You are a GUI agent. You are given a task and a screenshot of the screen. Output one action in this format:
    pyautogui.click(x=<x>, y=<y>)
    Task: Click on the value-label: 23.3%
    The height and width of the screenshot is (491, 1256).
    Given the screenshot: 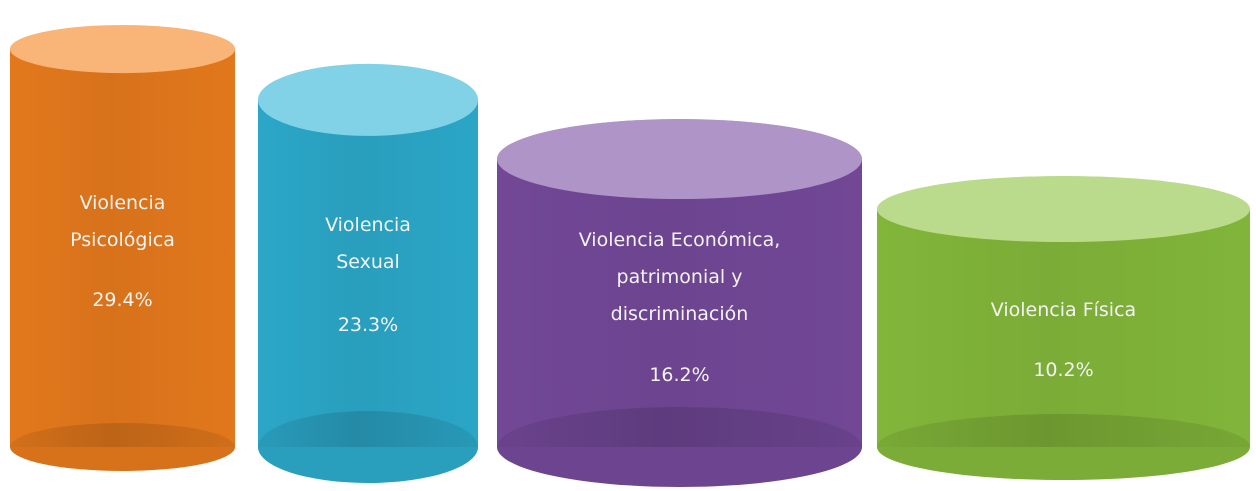 What is the action you would take?
    pyautogui.click(x=368, y=325)
    